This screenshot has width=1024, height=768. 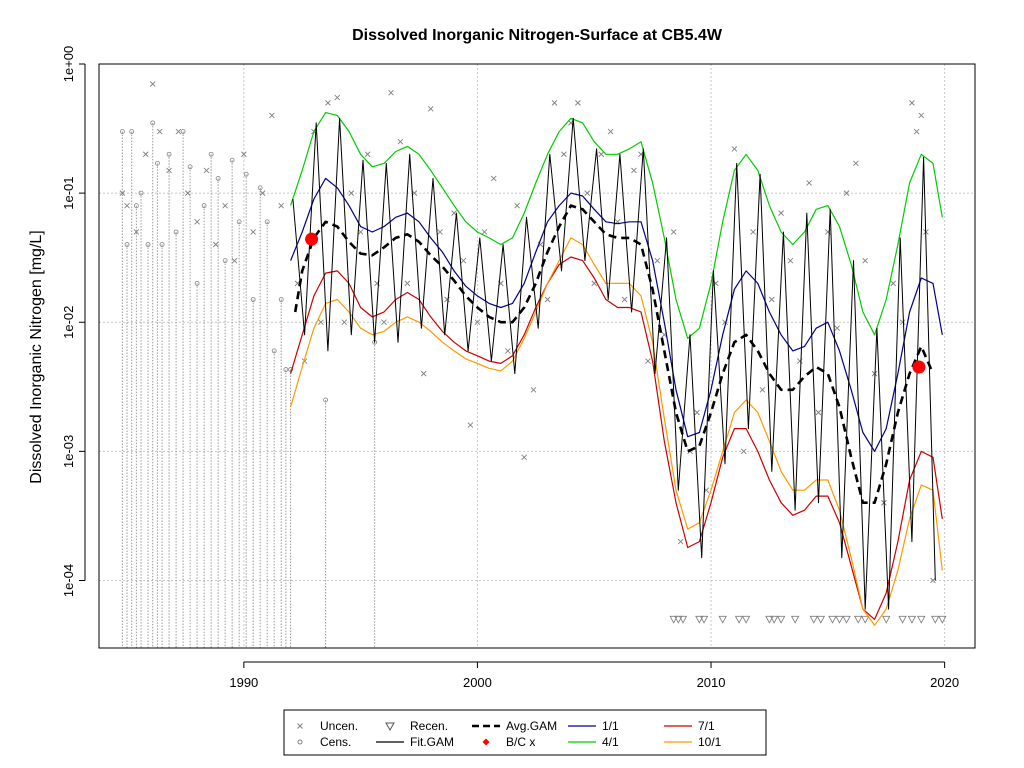 I want to click on legend-label: 10/1, so click(x=710, y=742).